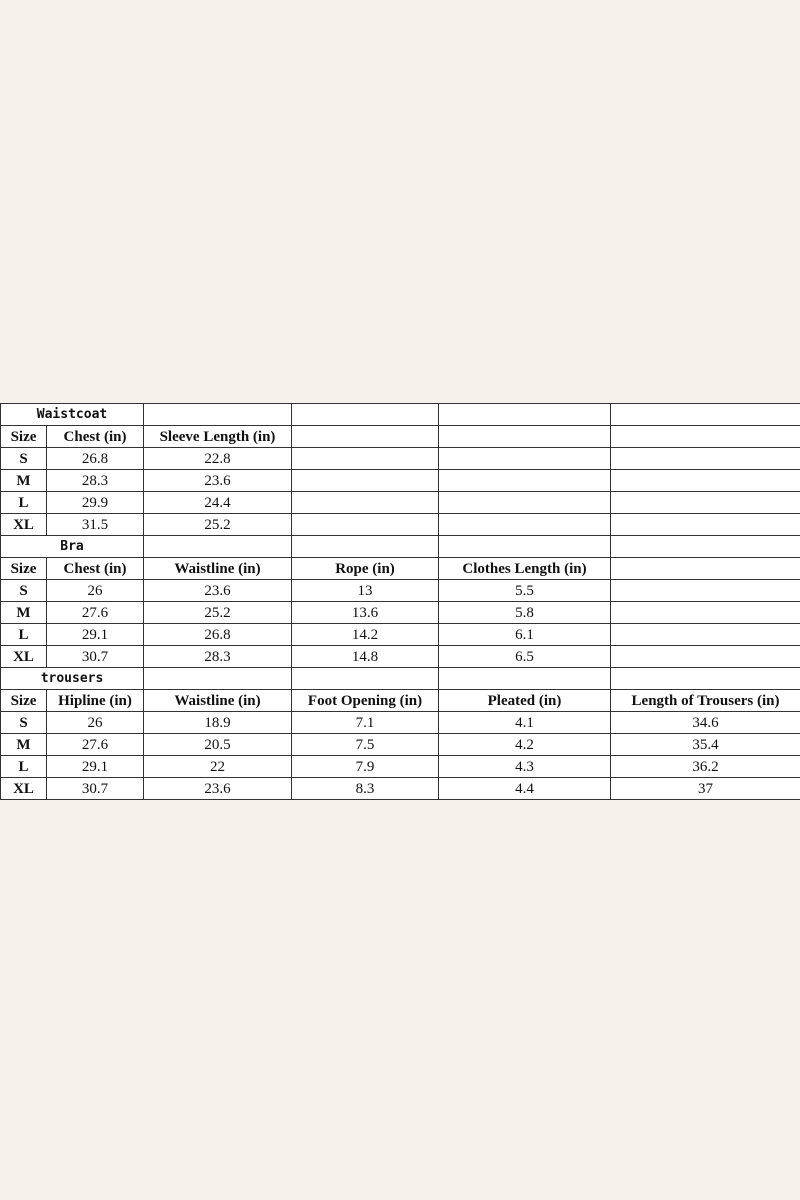  Describe the element at coordinates (23, 634) in the screenshot. I see `size-label: L` at that location.